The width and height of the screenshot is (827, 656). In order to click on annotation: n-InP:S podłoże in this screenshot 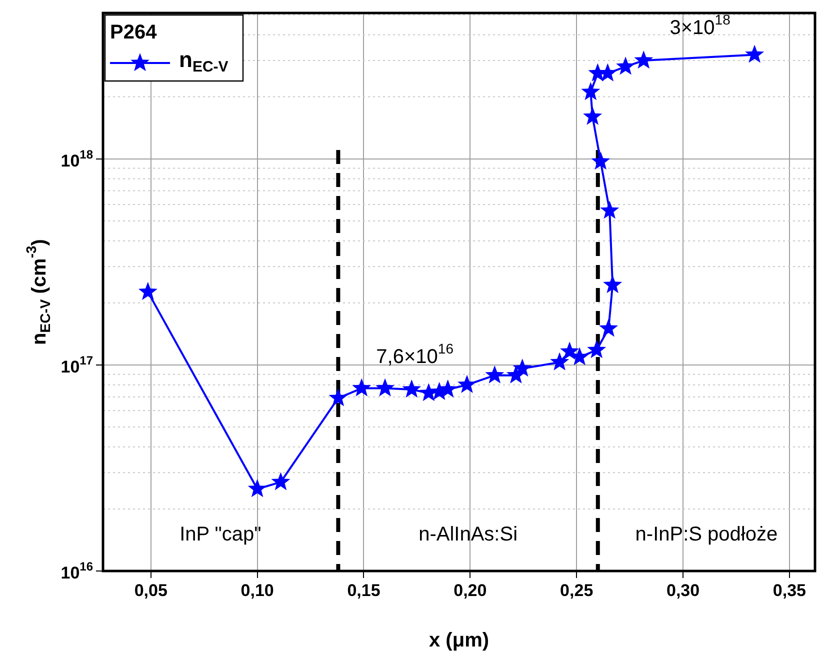, I will do `click(706, 535)`.